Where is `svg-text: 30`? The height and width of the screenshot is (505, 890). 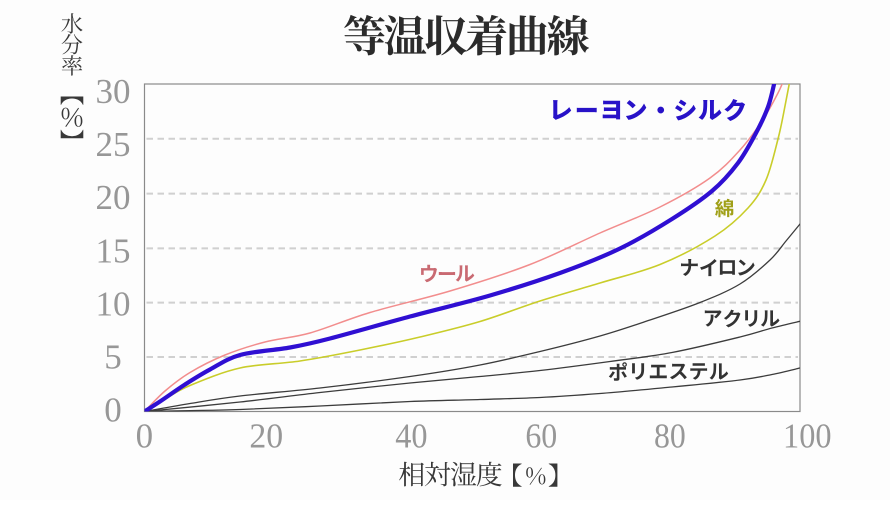
svg-text: 30 is located at coordinates (113, 91).